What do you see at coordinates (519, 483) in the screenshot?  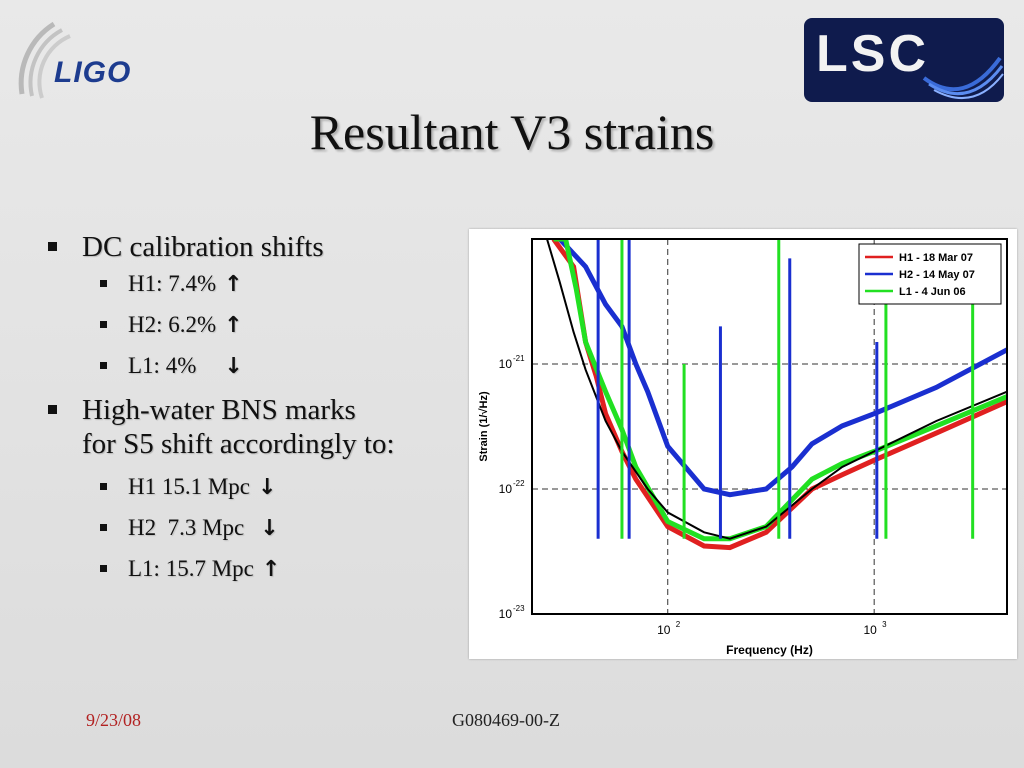 I see `y-tick-exponent: -22` at bounding box center [519, 483].